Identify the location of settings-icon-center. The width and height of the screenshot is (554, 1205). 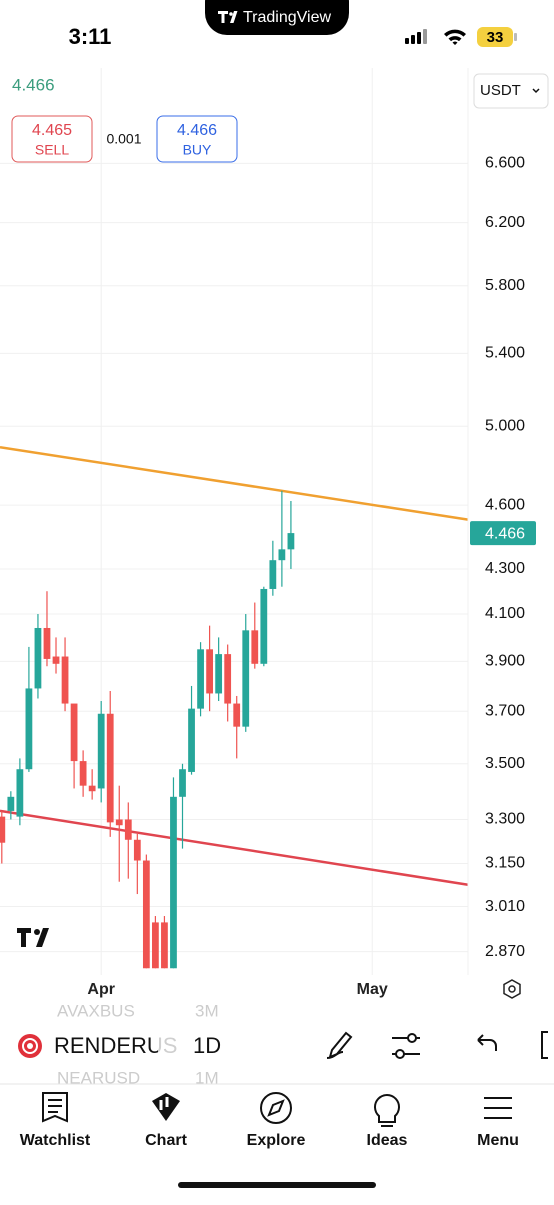
(512, 989).